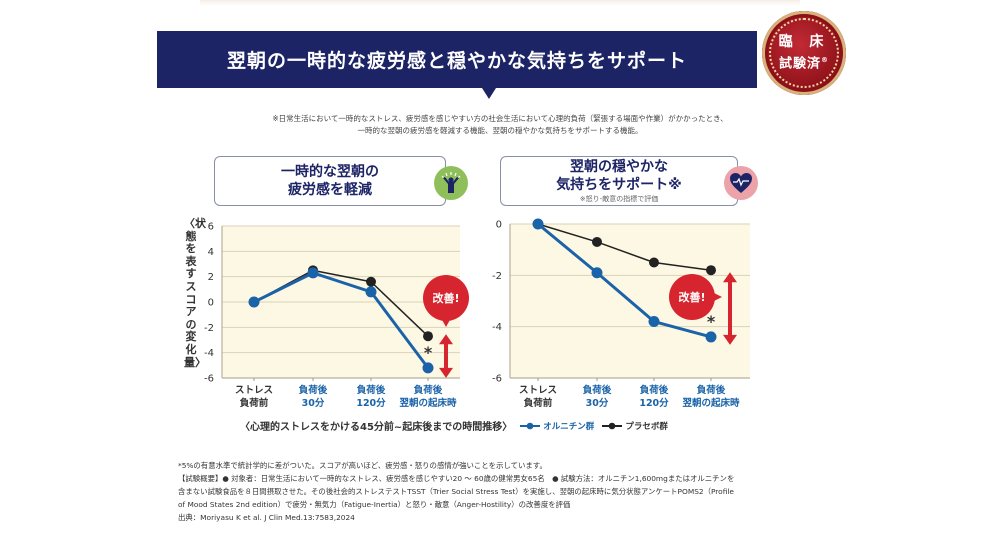 Image resolution: width=1000 pixels, height=542 pixels. I want to click on clinically-tested-seal: 臨 床 試験済®, so click(804, 53).